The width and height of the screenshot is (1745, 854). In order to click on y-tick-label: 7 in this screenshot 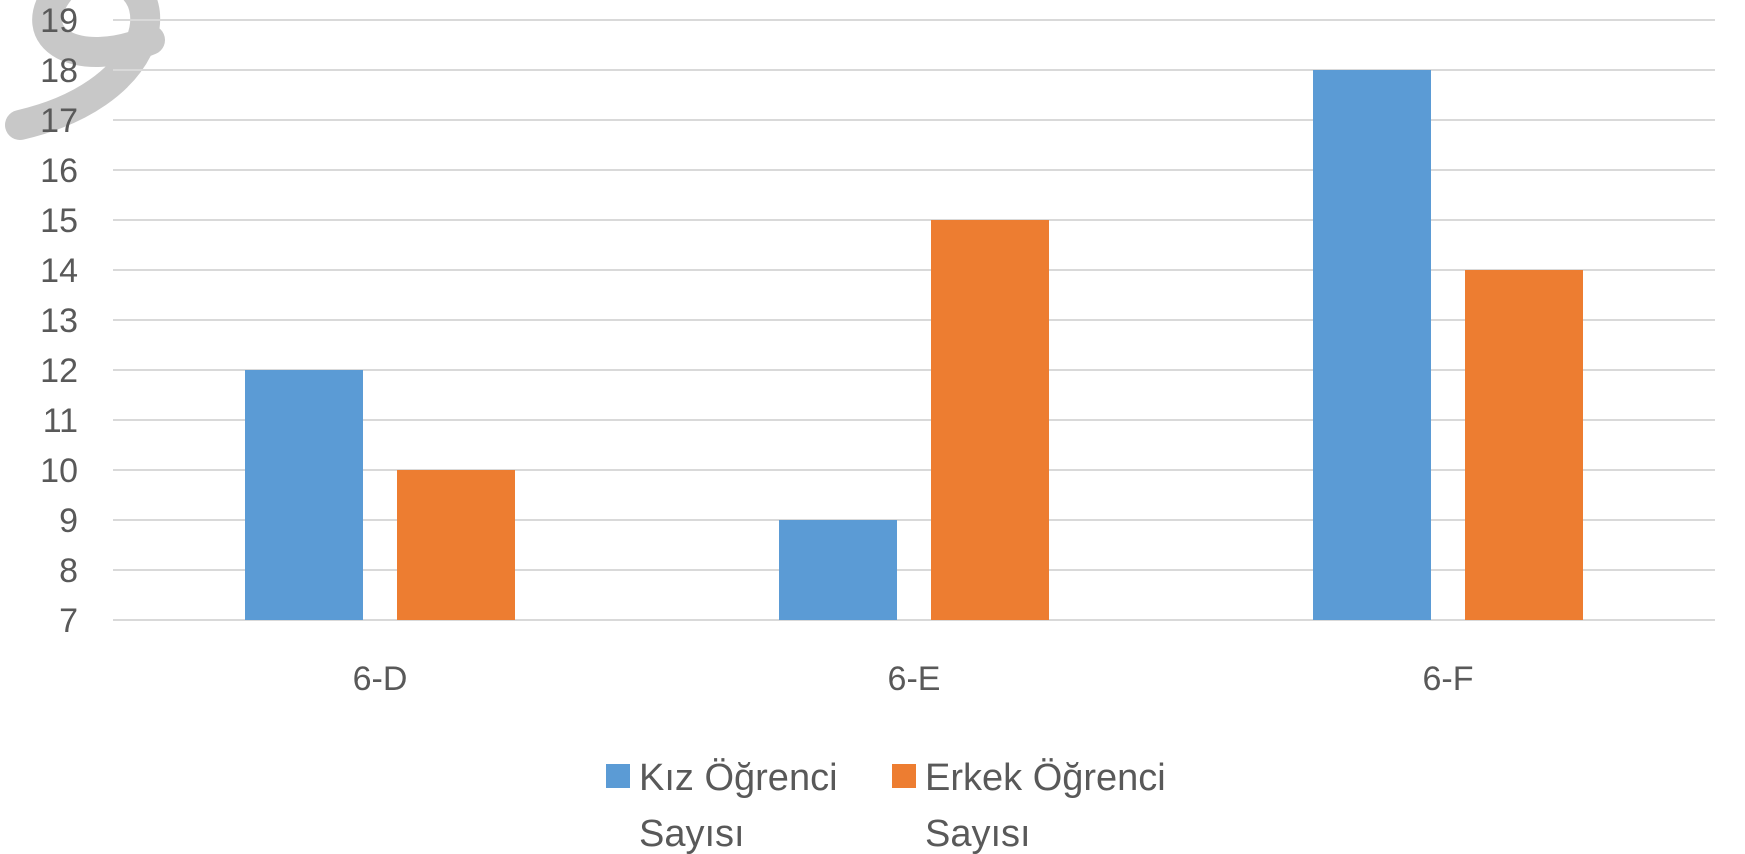, I will do `click(68, 621)`.